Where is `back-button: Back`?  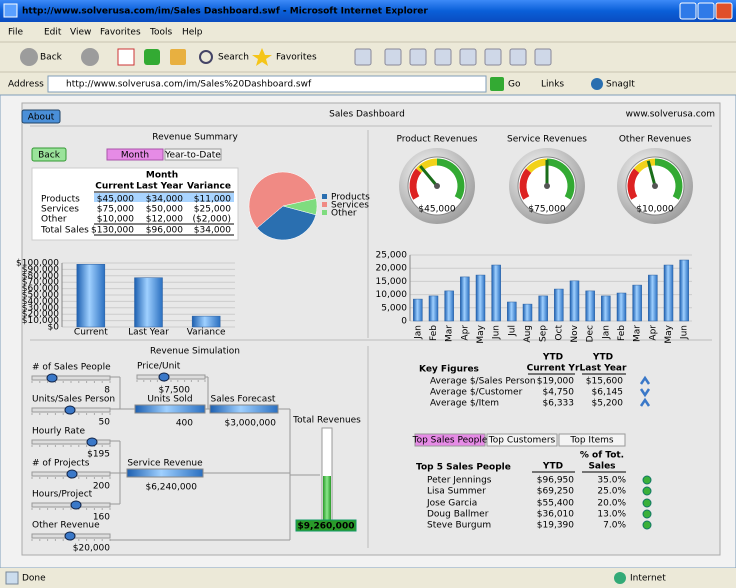 back-button: Back is located at coordinates (51, 58).